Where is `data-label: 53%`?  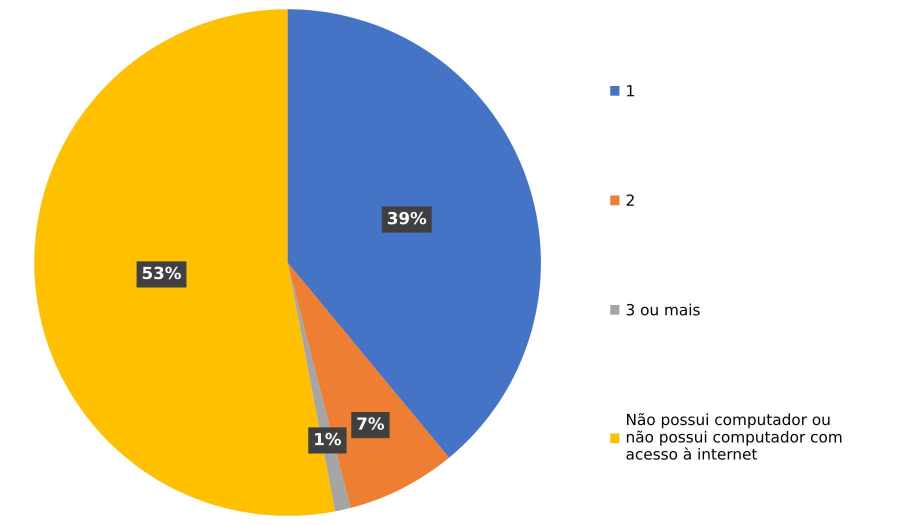
data-label: 53% is located at coordinates (161, 273).